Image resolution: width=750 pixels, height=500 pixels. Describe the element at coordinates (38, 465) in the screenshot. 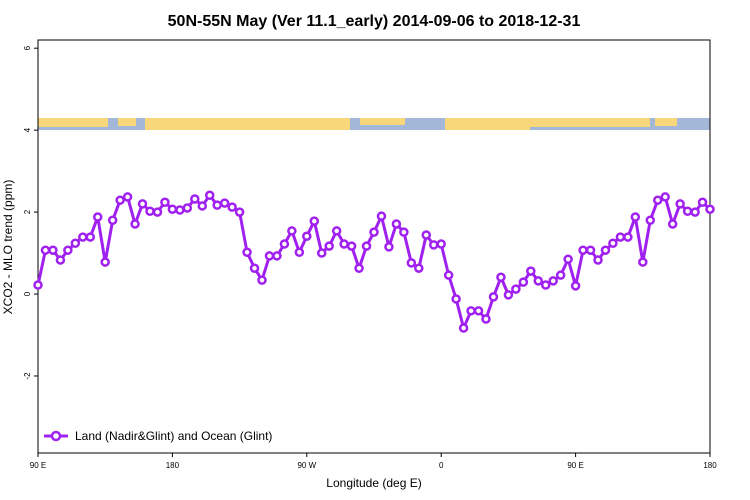

I see `x-tick-label: 90 E` at that location.